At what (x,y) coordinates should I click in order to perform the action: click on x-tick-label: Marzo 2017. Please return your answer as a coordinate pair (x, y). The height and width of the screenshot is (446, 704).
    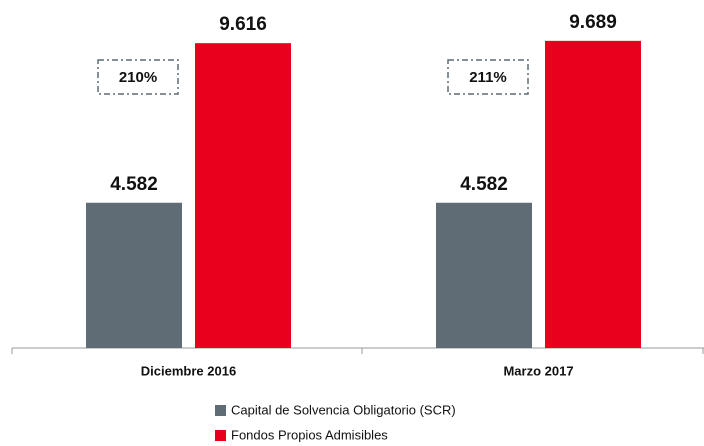
    Looking at the image, I should click on (538, 370).